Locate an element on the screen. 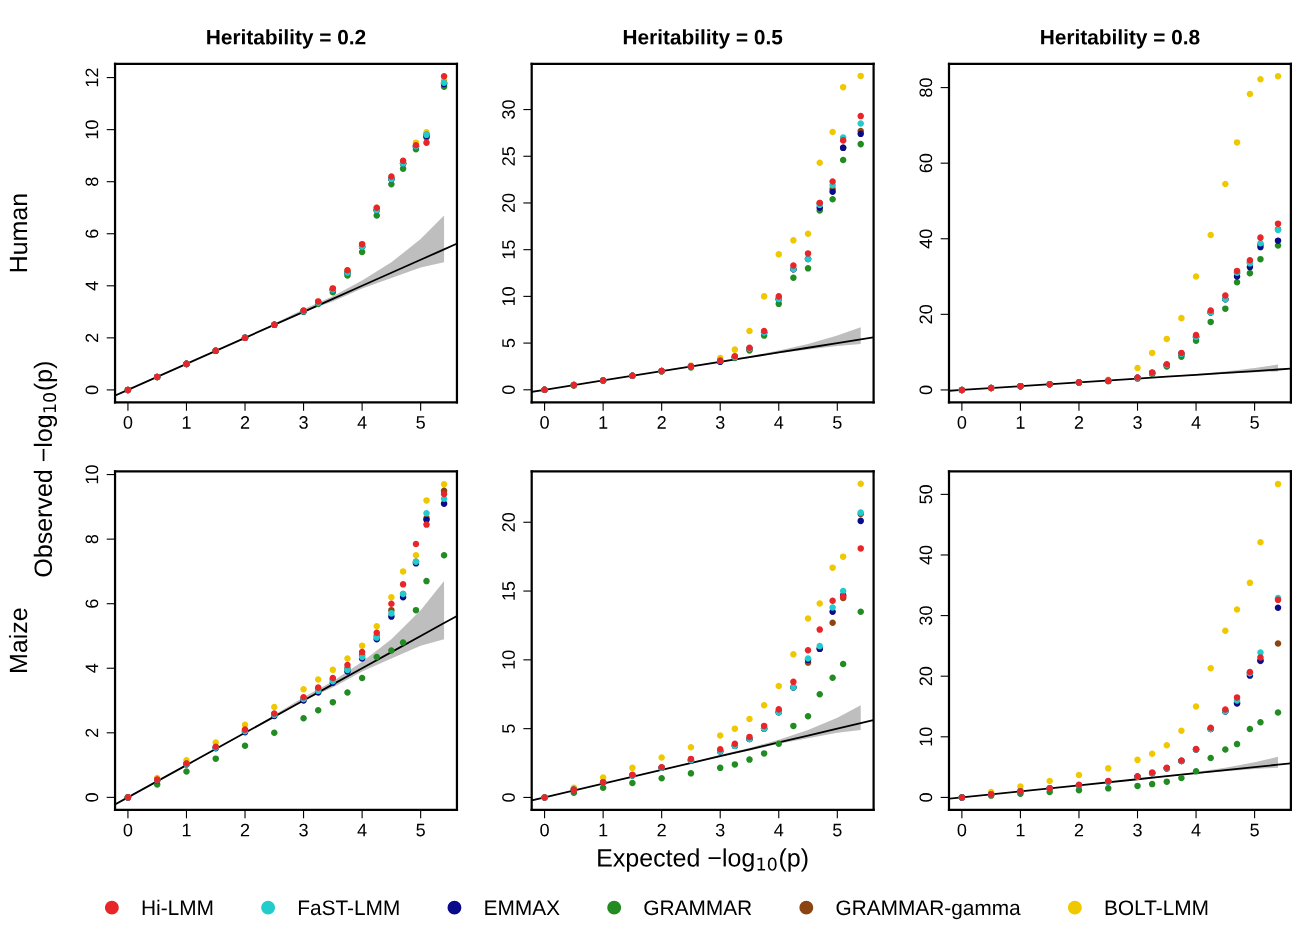 The height and width of the screenshot is (938, 1300). legend-label: FaST-LMM is located at coordinates (348, 908).